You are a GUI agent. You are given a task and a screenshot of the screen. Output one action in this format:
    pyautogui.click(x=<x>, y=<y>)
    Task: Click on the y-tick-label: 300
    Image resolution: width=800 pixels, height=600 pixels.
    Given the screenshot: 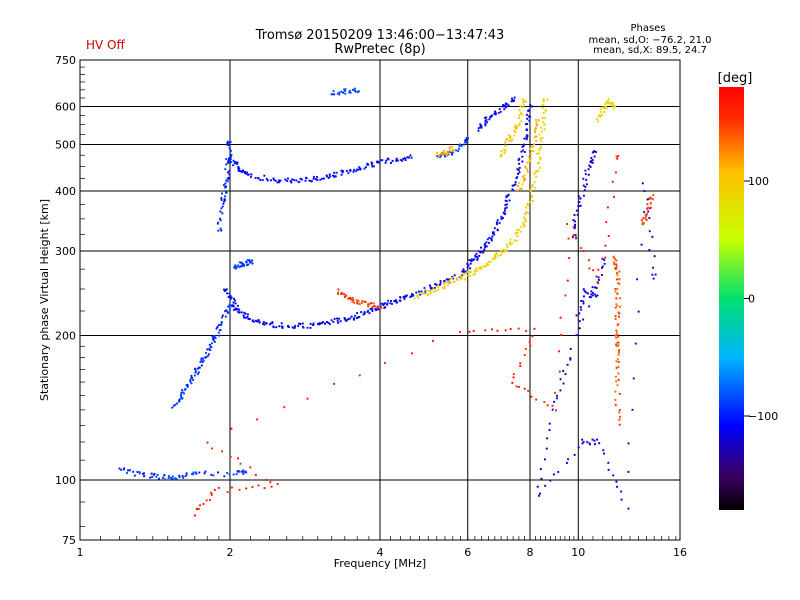 What is the action you would take?
    pyautogui.click(x=65, y=251)
    